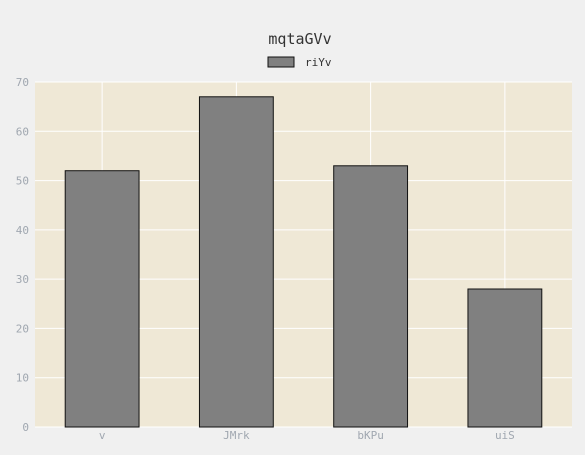  I want to click on y-tick-label: 20, so click(22, 328).